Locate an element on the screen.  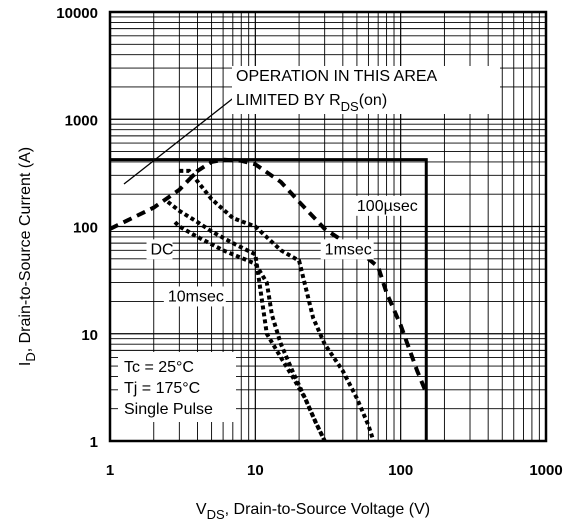
annotation-line-1: OPERATION IN THIS AREA is located at coordinates (337, 76).